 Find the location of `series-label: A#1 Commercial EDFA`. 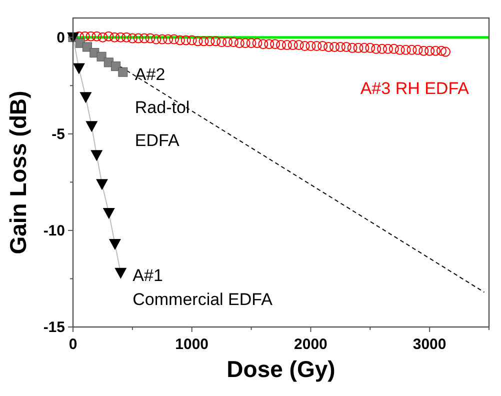

series-label: A#1 Commercial EDFA is located at coordinates (203, 287).